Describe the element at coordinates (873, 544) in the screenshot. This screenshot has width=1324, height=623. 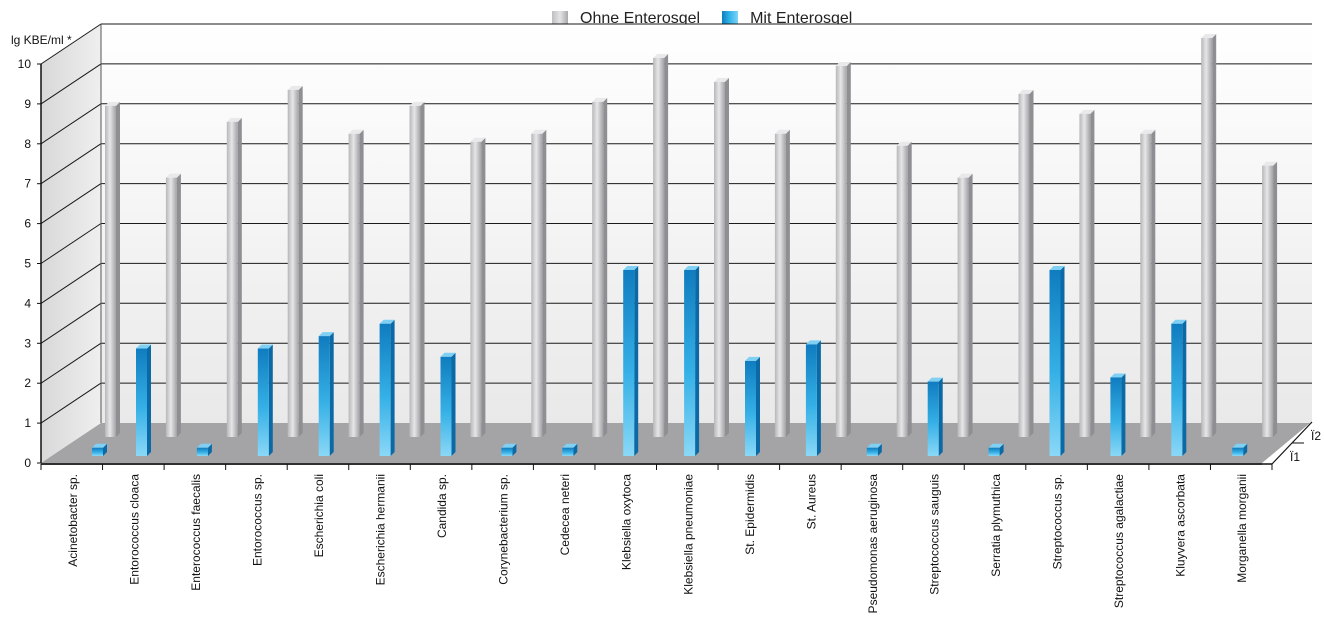
I see `x-tick-label: Pseudomonas aeruginosa` at that location.